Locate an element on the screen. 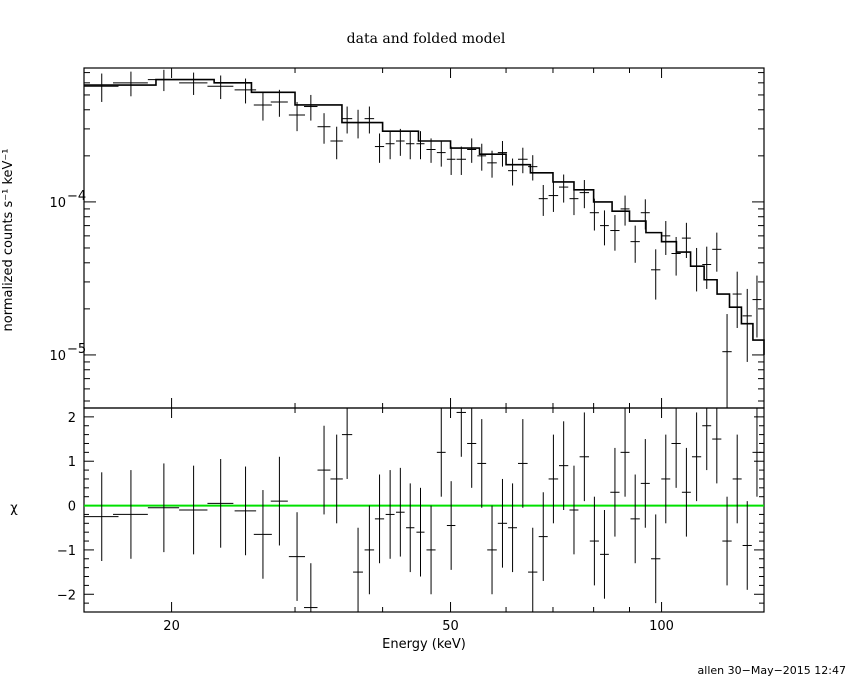  chi-axis-label: χ is located at coordinates (14, 508).